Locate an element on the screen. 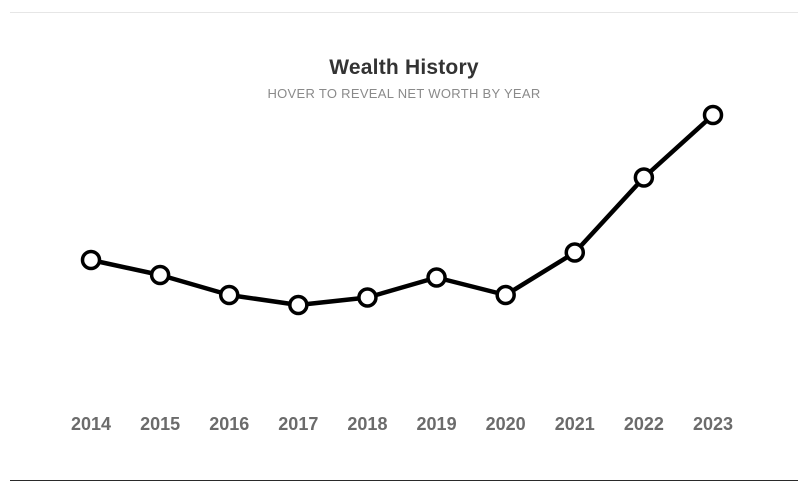 This screenshot has width=808, height=498. data-point-2020 is located at coordinates (505, 295).